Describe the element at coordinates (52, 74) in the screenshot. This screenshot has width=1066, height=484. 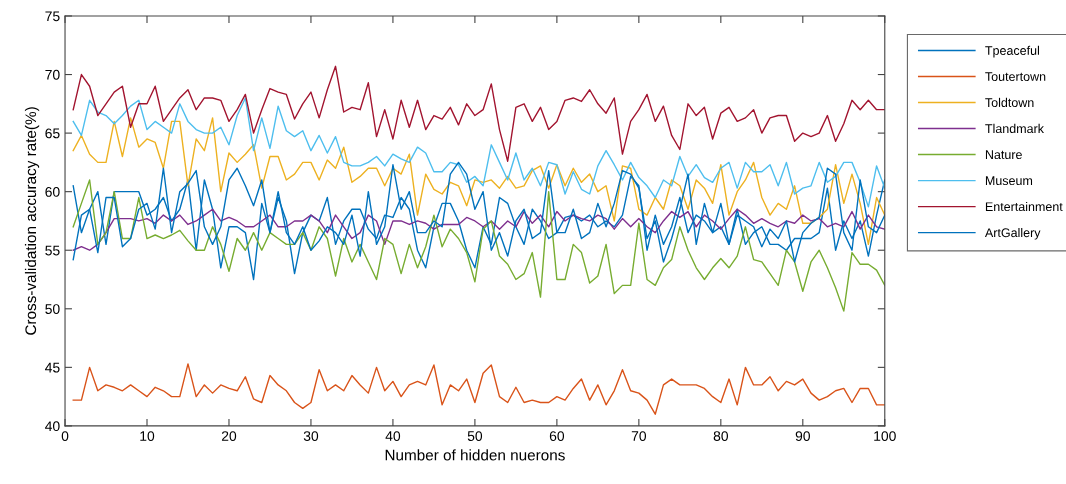
I see `y-tick-label: 70` at that location.